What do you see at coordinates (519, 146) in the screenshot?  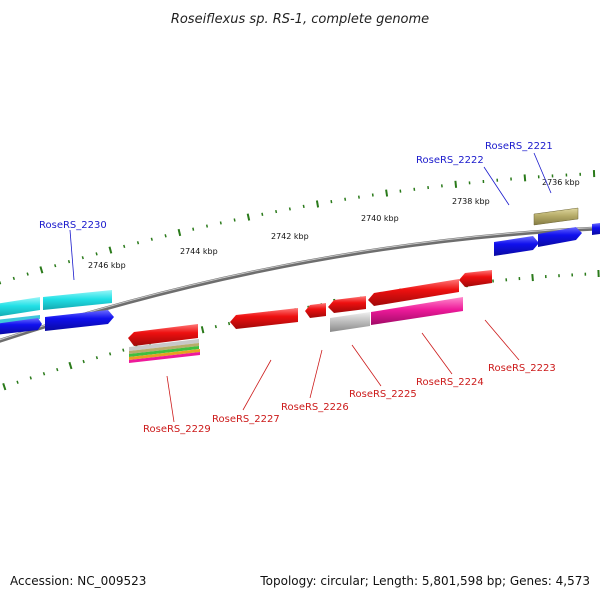 I see `gene-label-roseRS-2221: RoseRS_2221` at bounding box center [519, 146].